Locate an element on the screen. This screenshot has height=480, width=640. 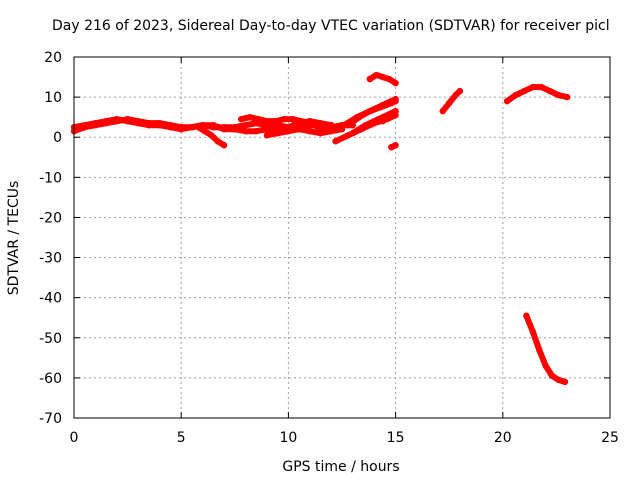
x-tick-label: 15 is located at coordinates (396, 438).